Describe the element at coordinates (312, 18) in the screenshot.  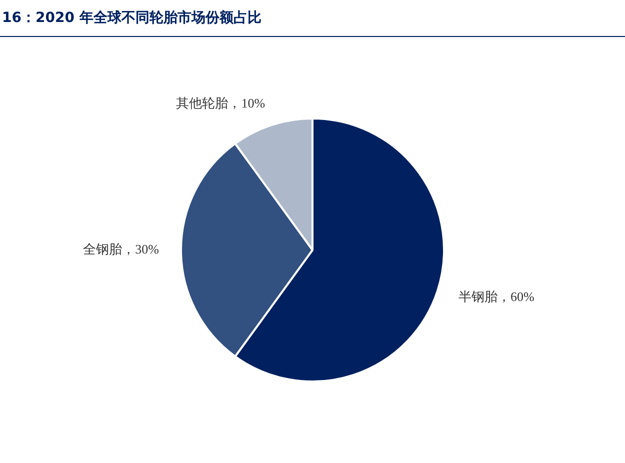
I see `chart-title: 16：2020 年全球不同轮胎市场份额占比` at that location.